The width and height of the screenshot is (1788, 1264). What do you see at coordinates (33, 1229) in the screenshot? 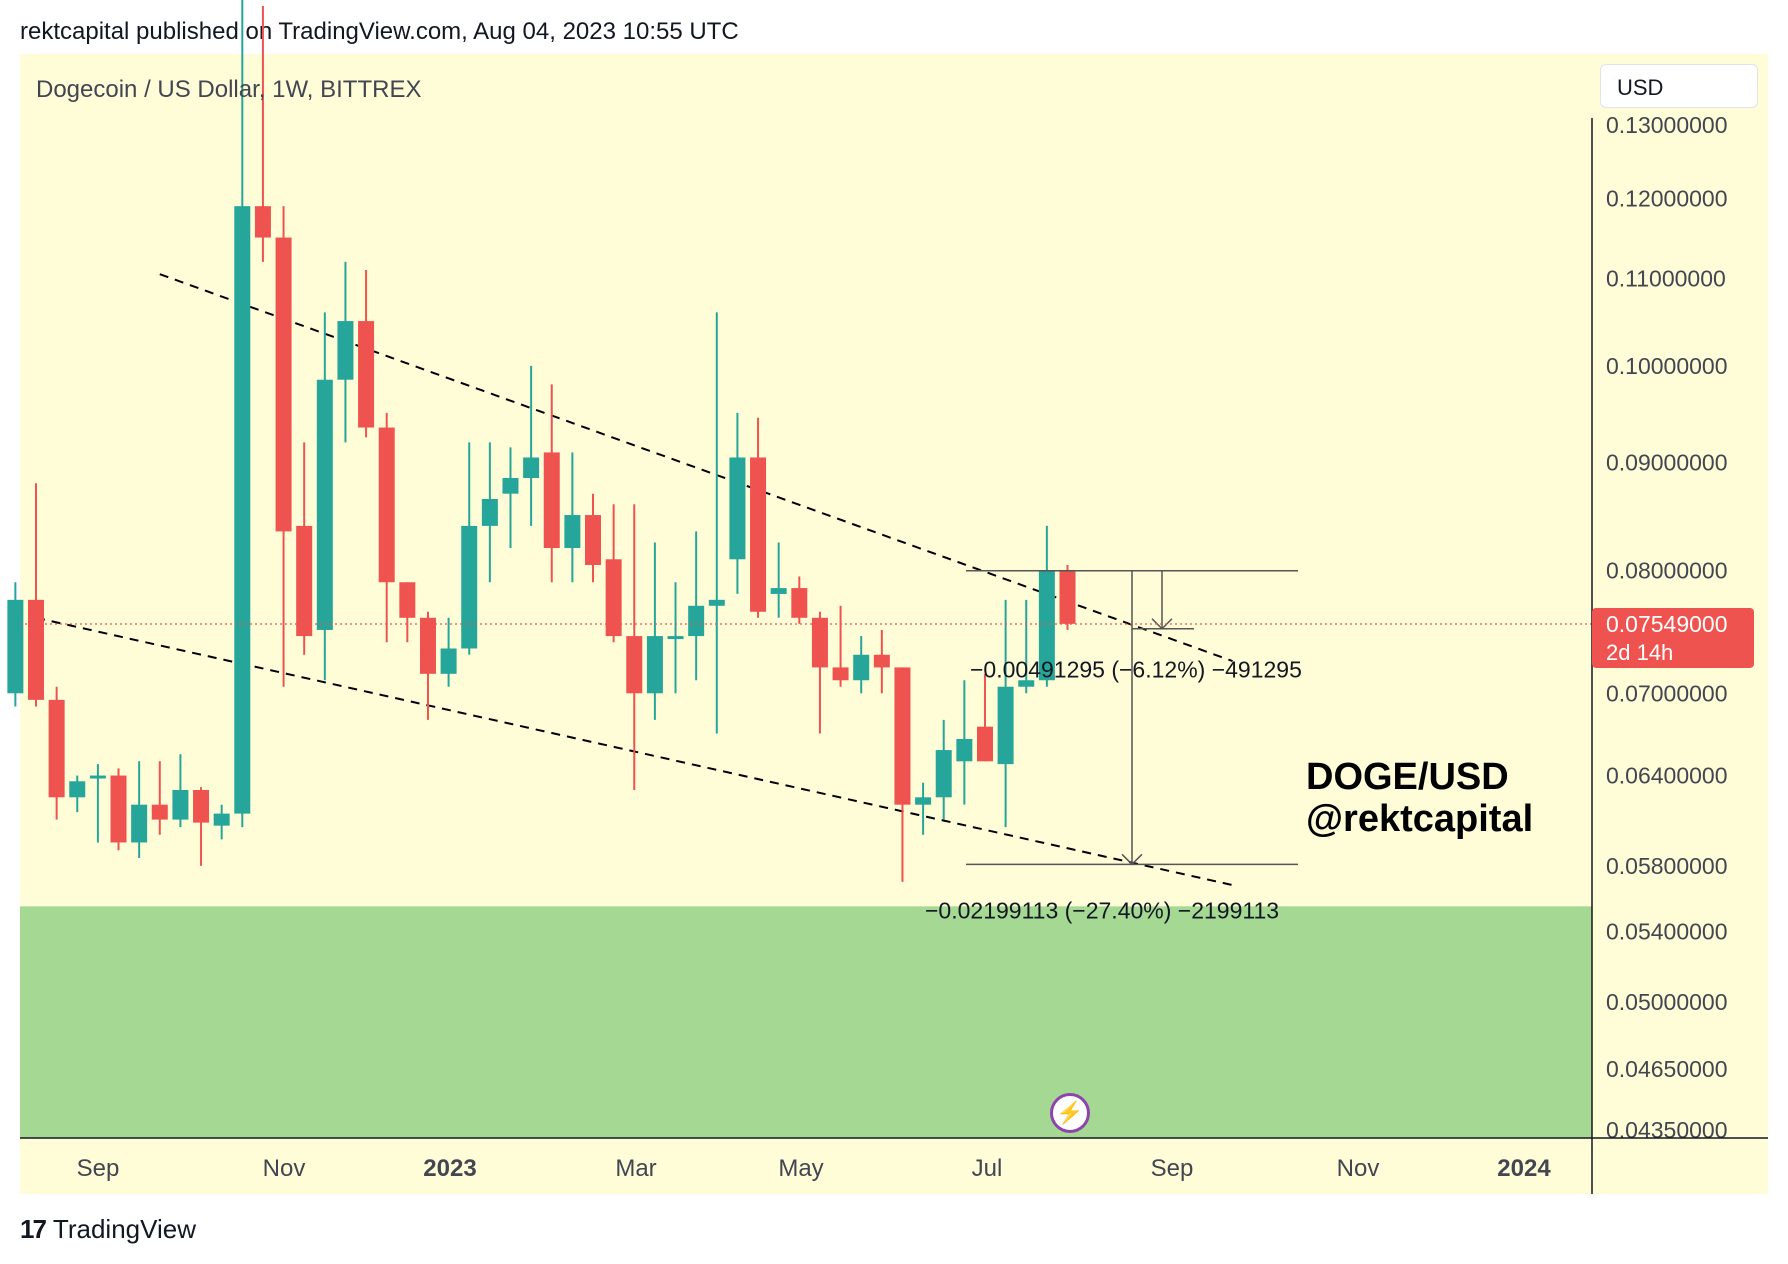
I see `tradingview-logo-icon: 17` at bounding box center [33, 1229].